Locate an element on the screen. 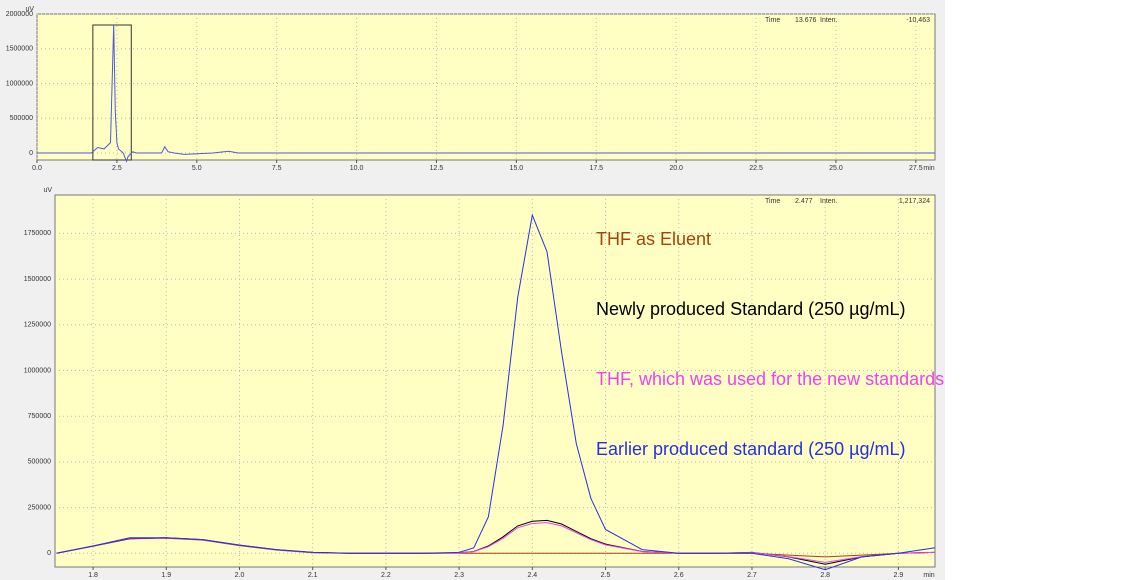  x-tick-label: 2.9 is located at coordinates (899, 575).